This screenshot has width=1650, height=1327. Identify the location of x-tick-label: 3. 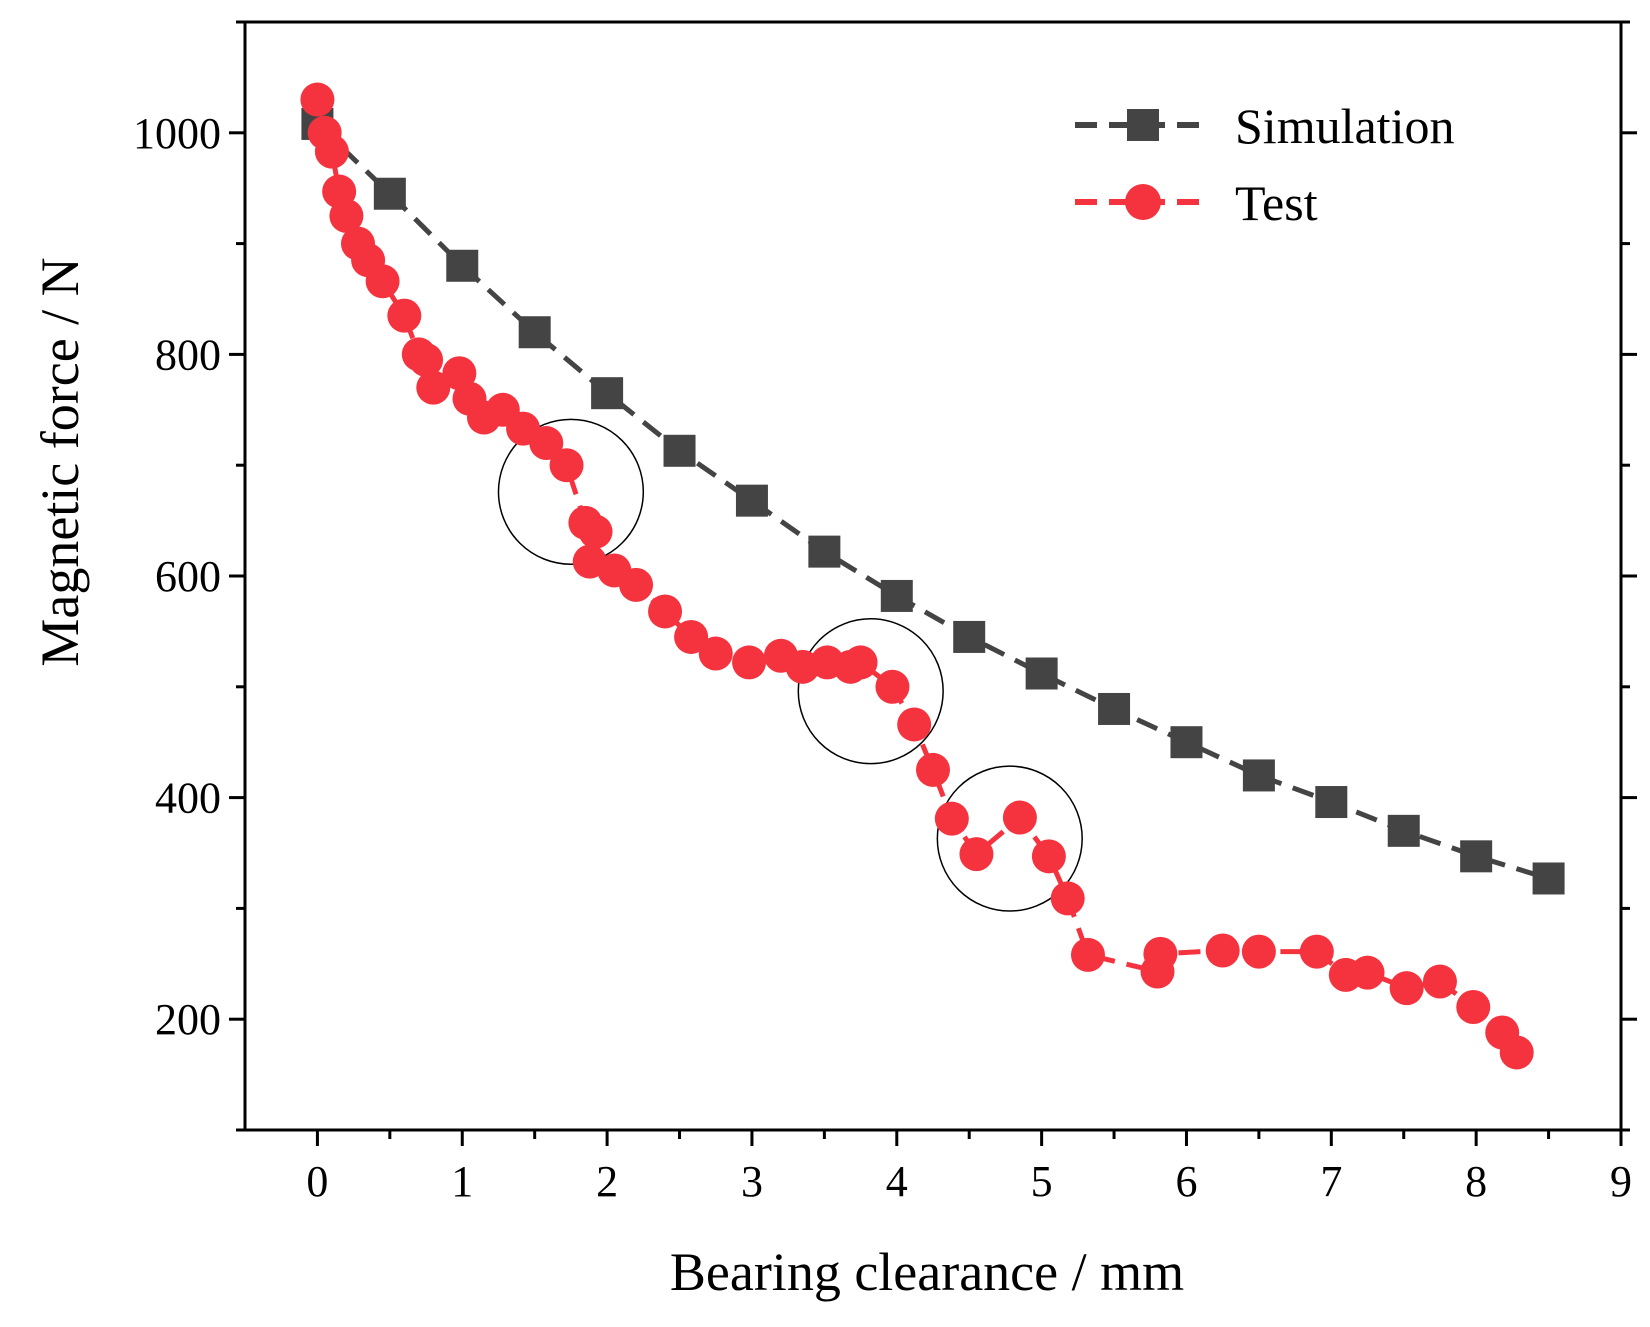
(752, 1181).